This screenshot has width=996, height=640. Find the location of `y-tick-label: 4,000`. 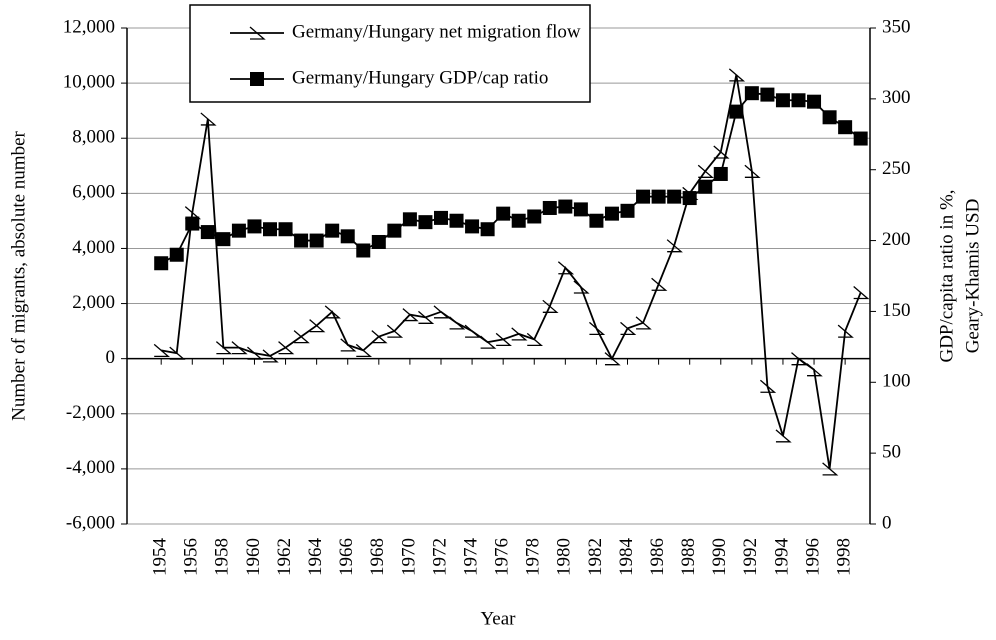

y-tick-label: 4,000 is located at coordinates (93, 247).